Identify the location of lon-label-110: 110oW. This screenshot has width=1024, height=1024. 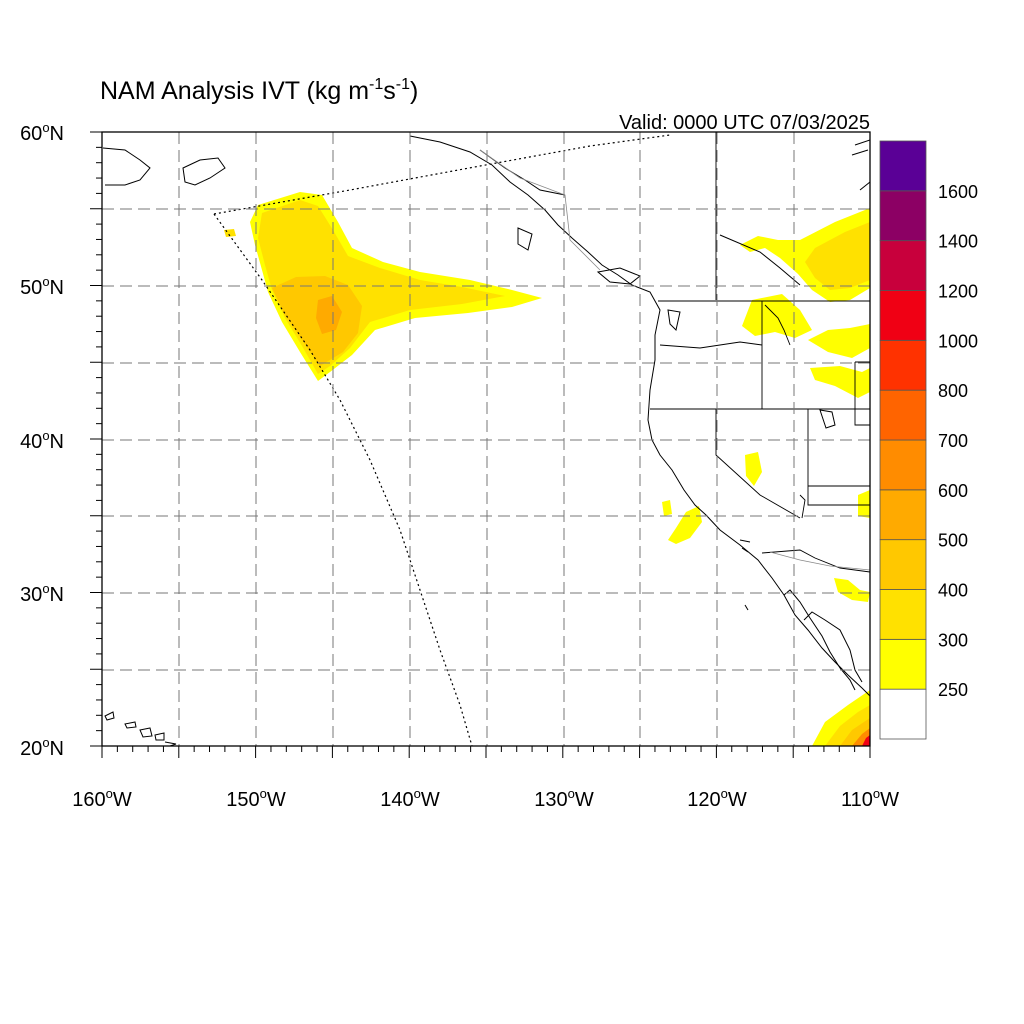
(870, 798).